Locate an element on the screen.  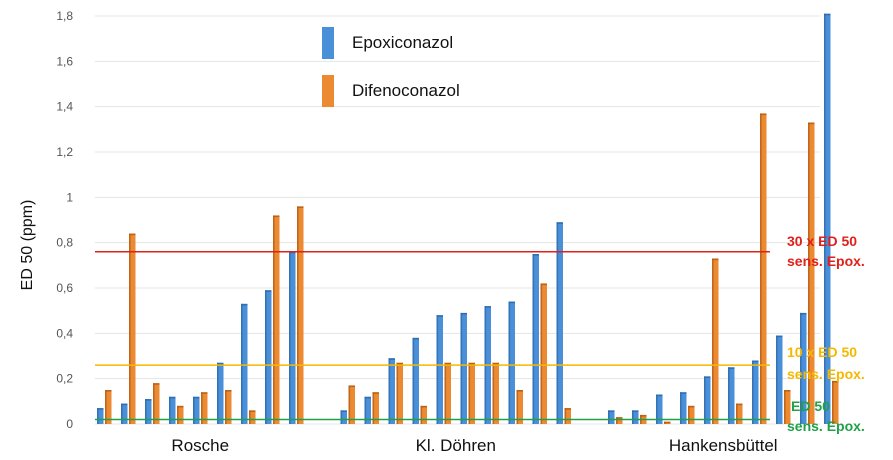
y-tick-label: 0,8 is located at coordinates (64, 243).